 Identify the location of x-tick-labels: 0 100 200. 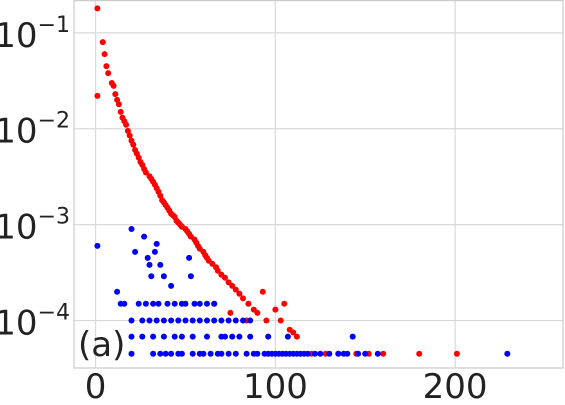
(286, 386).